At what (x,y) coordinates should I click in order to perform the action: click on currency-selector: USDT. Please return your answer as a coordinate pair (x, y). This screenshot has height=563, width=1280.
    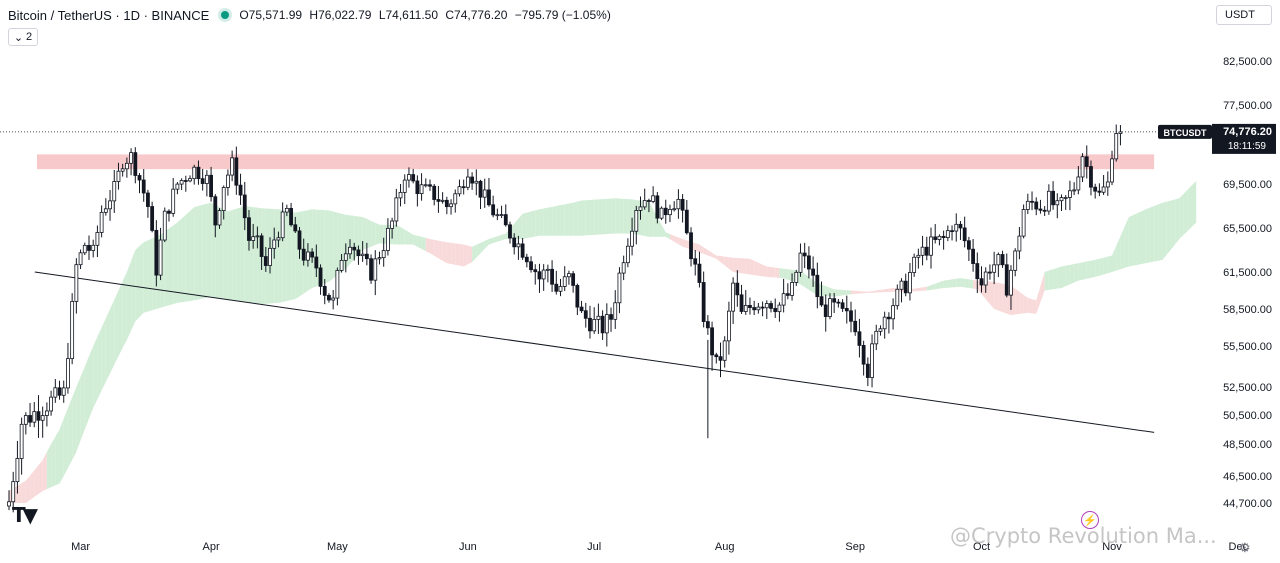
    Looking at the image, I should click on (1244, 15).